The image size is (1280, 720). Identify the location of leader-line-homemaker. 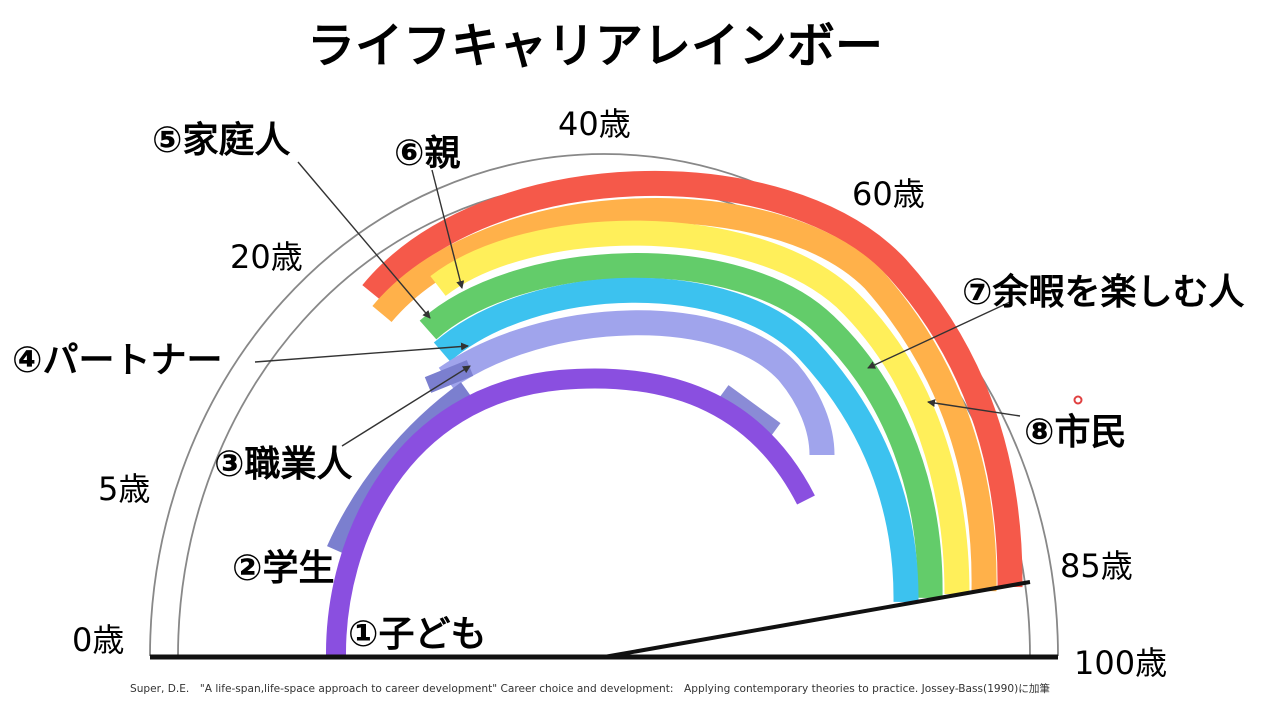
(364, 240).